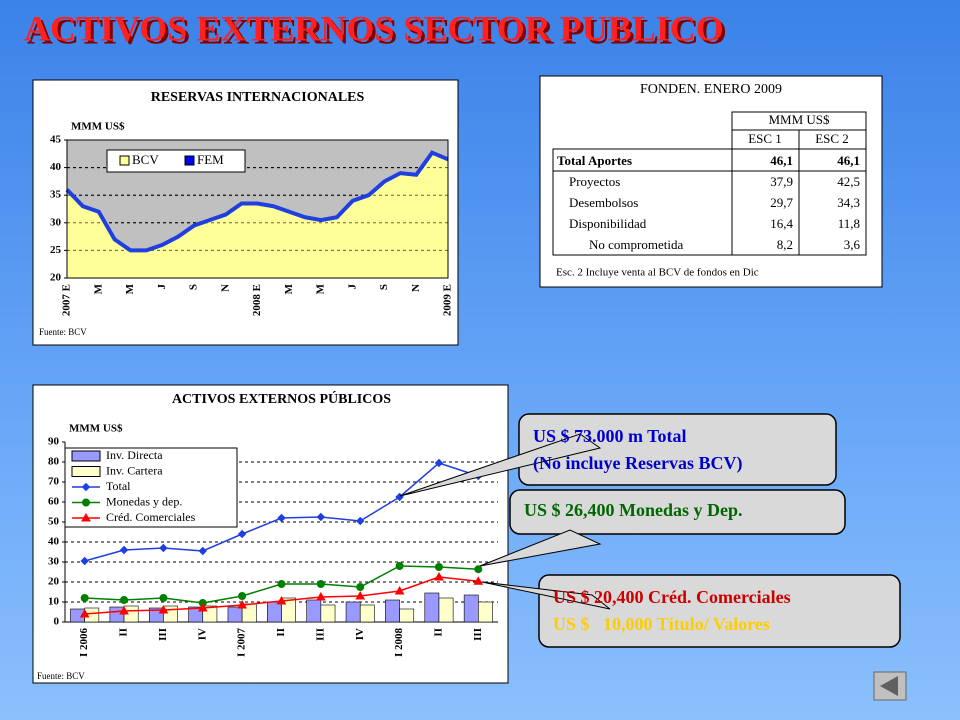  I want to click on unit: MMM US$, so click(799, 119).